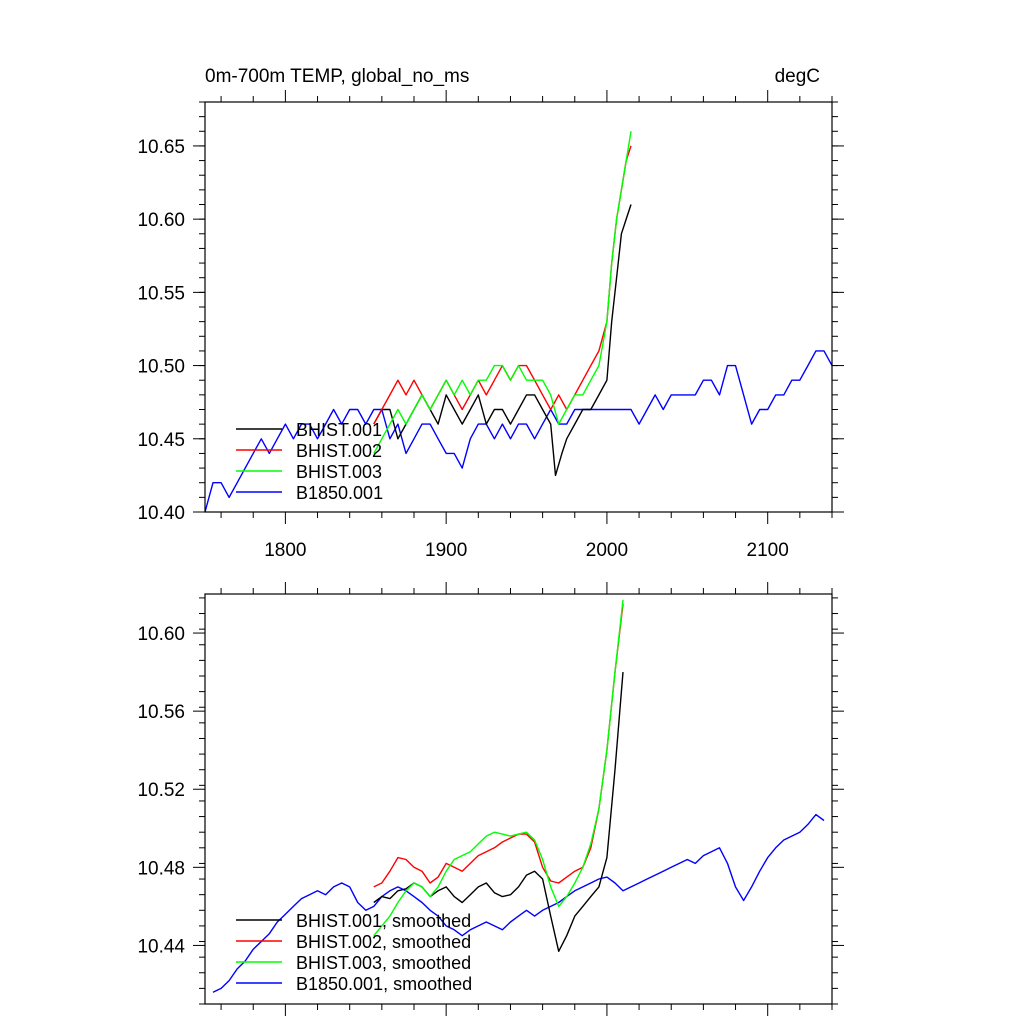 Image resolution: width=1024 pixels, height=1024 pixels. What do you see at coordinates (161, 147) in the screenshot?
I see `y-tick-label: 10.65` at bounding box center [161, 147].